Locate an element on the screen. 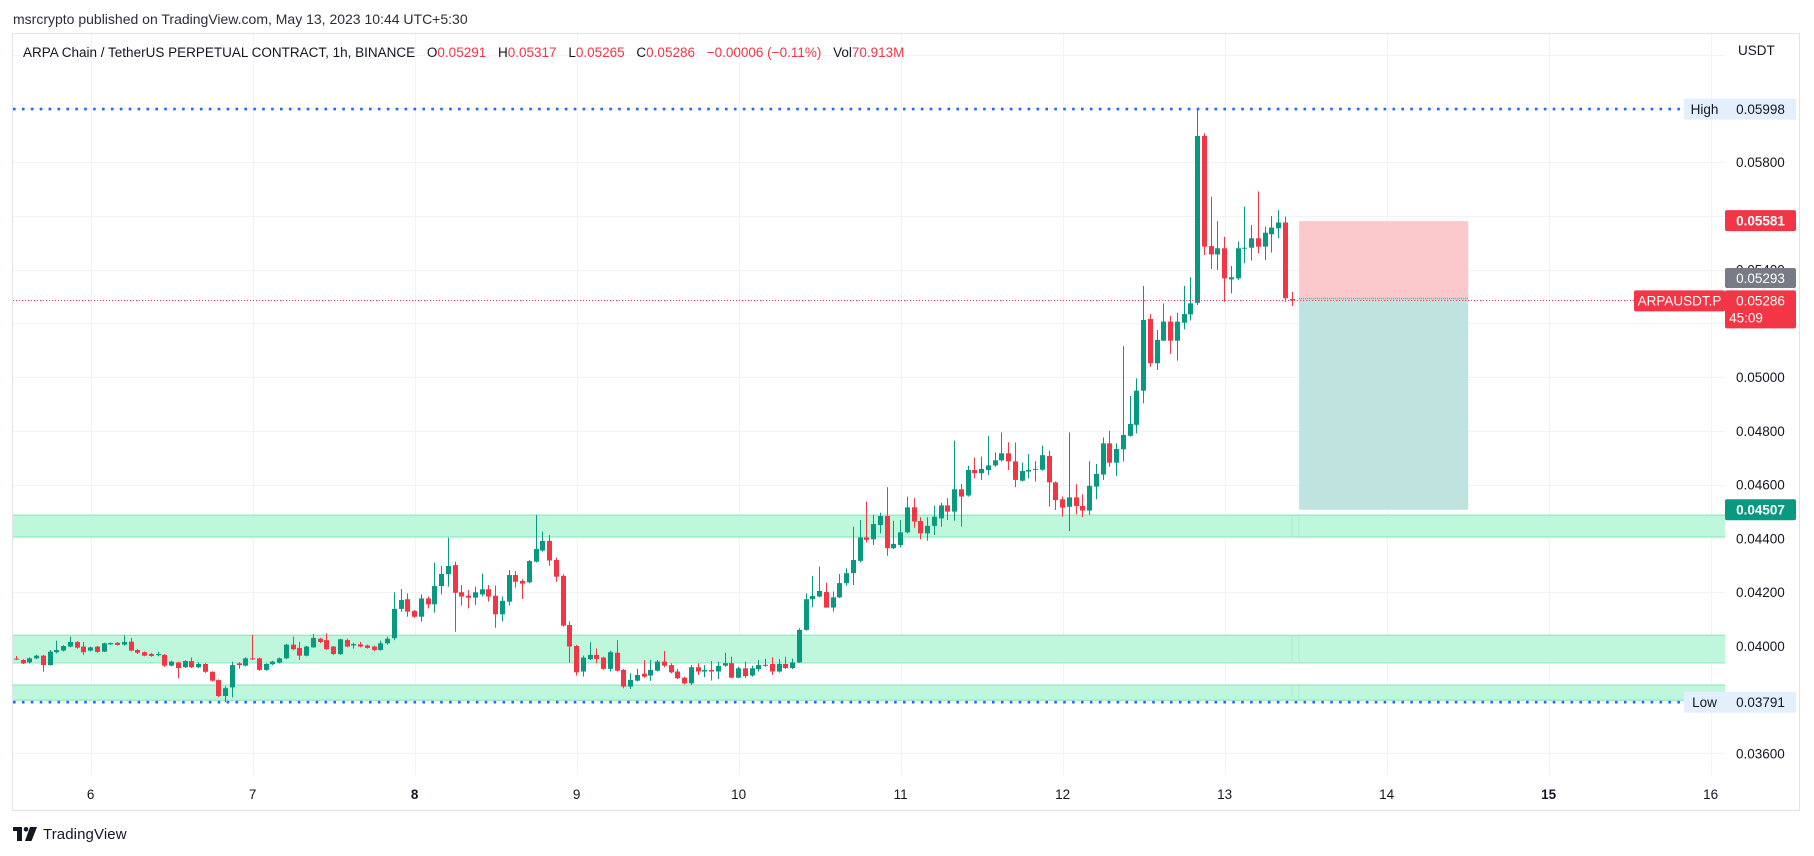 This screenshot has height=856, width=1814. legend-change: −0.00006 (−0.11%) is located at coordinates (764, 52).